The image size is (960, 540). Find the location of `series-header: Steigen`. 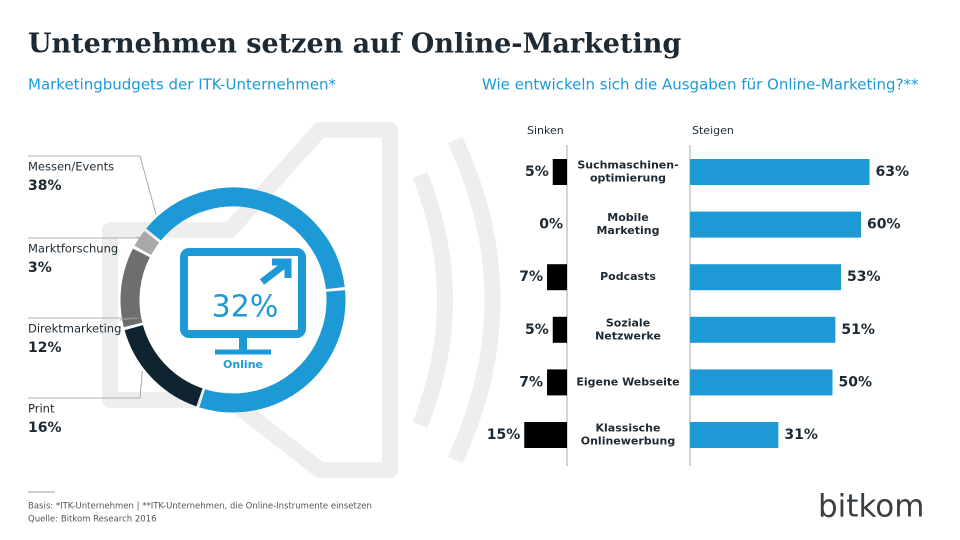

series-header: Steigen is located at coordinates (713, 130).